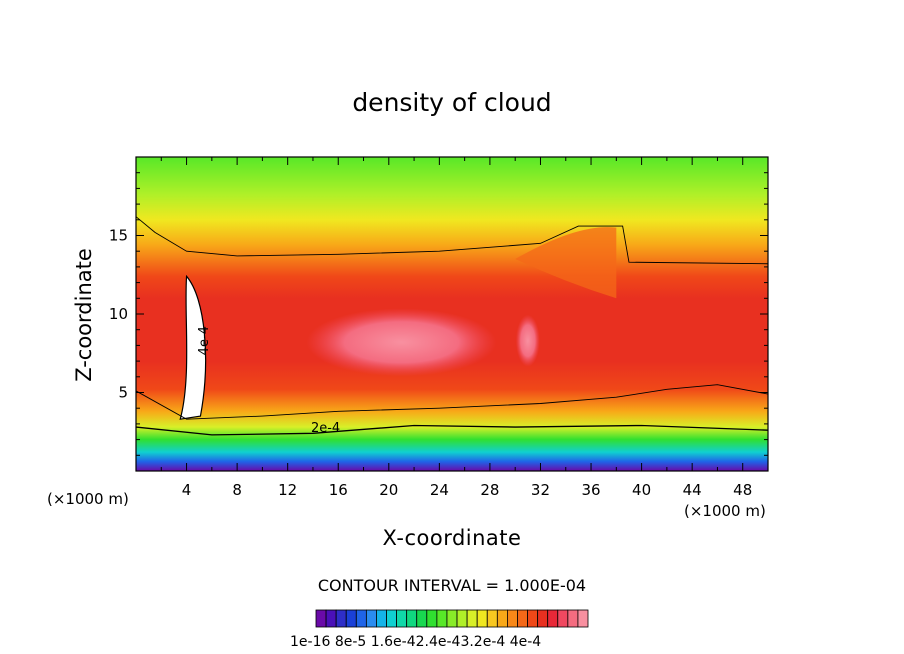  I want to click on x-axis-label: X-coordinate, so click(452, 538).